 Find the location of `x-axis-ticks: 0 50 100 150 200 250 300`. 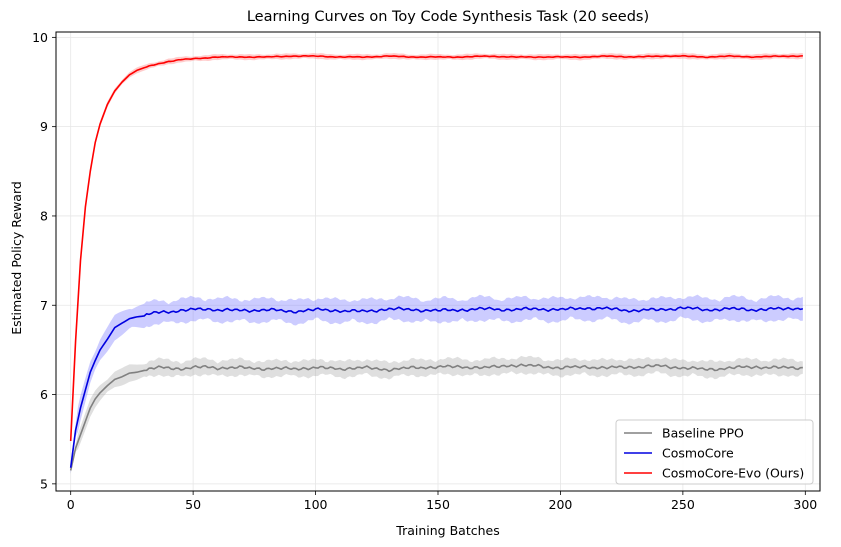

x-axis-ticks: 0 50 100 150 200 250 300 is located at coordinates (442, 501).